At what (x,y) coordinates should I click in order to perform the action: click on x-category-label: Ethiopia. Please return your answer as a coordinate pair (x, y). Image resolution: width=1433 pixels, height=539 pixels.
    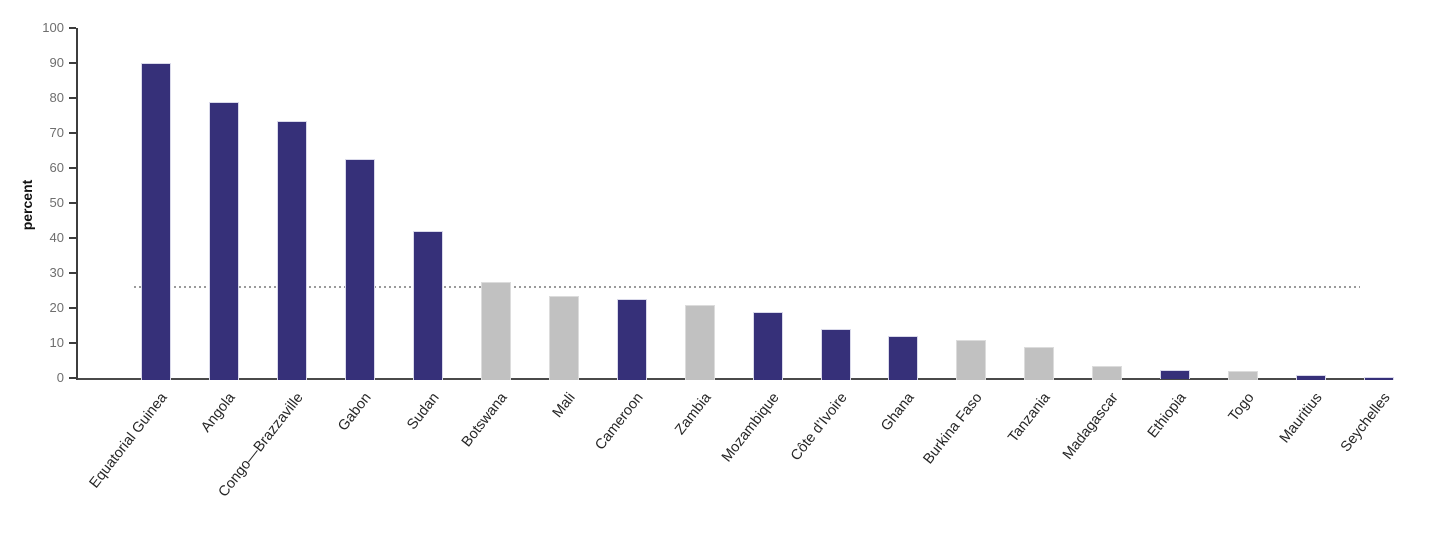
    Looking at the image, I should click on (1167, 416).